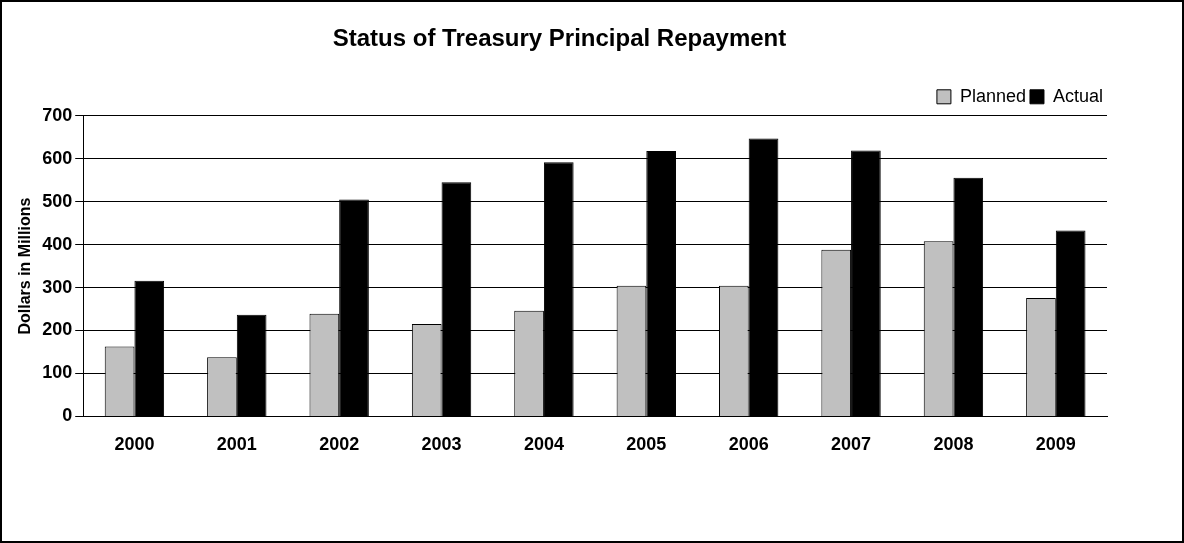  I want to click on x-tick-label: 2007, so click(851, 444).